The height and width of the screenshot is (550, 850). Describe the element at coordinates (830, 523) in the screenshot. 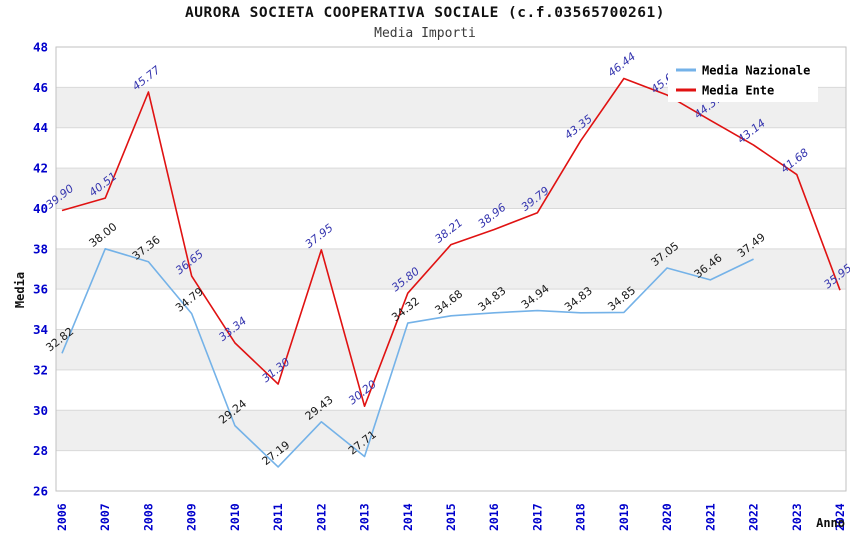

I see `x-axis-title: Anno` at that location.